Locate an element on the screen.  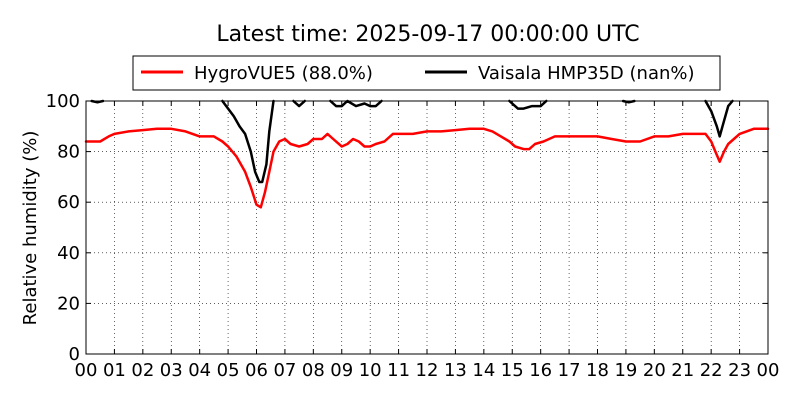
chart-title: Latest time: 2025-09-17 00:00:00 UTC is located at coordinates (427, 34).